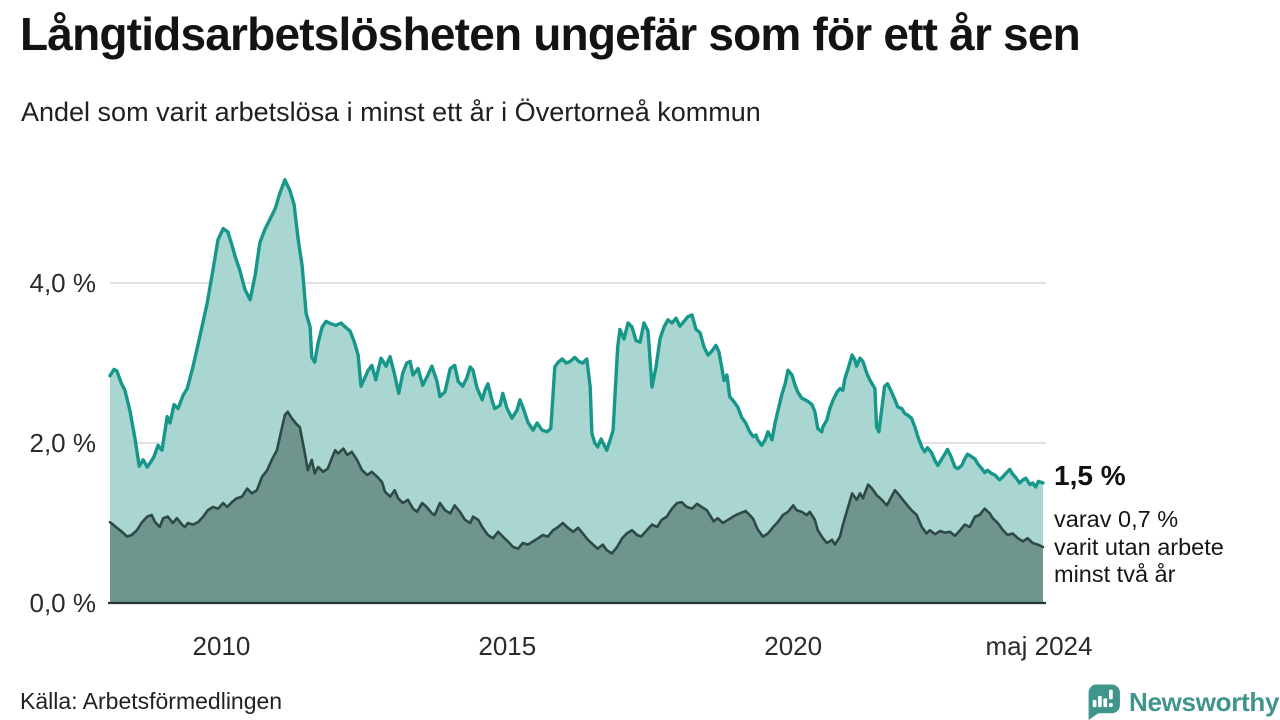 Image resolution: width=1280 pixels, height=720 pixels. I want to click on x-axis-tick-label: maj 2024, so click(1039, 646).